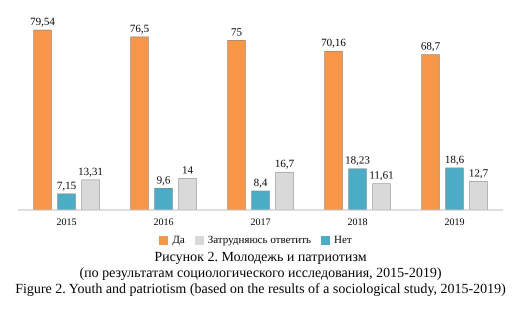 The width and height of the screenshot is (521, 320). Describe the element at coordinates (163, 180) in the screenshot. I see `data-label: 9,6` at that location.